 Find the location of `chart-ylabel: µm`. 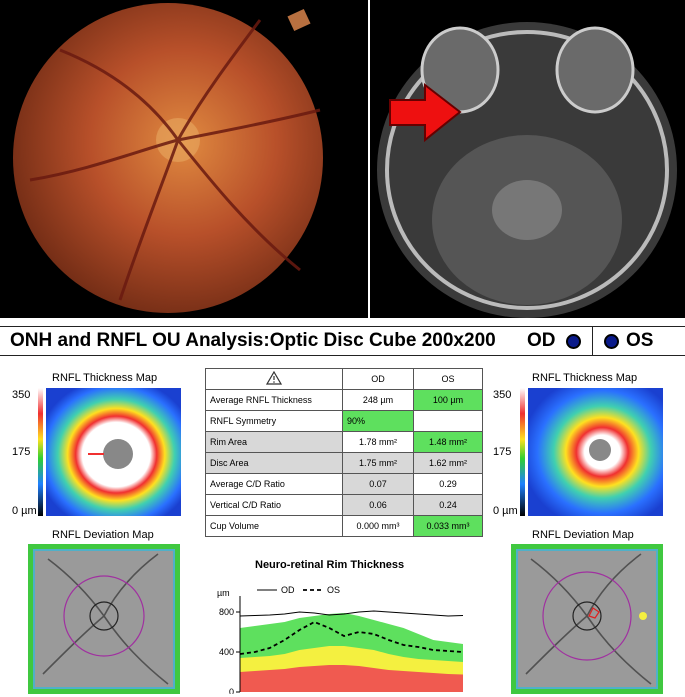

chart-ylabel: µm is located at coordinates (223, 593).